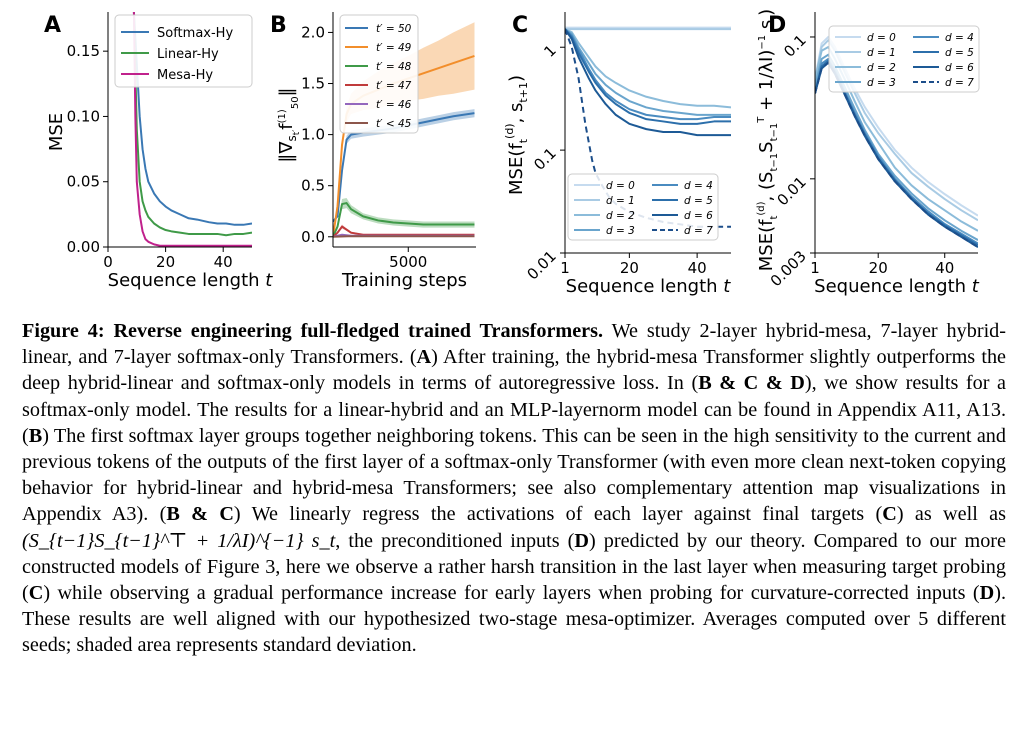 The width and height of the screenshot is (1018, 740). I want to click on axis-label: MSE(ft(d), (St−1St−1T + 1/λI)−1 st), so click(768, 140).